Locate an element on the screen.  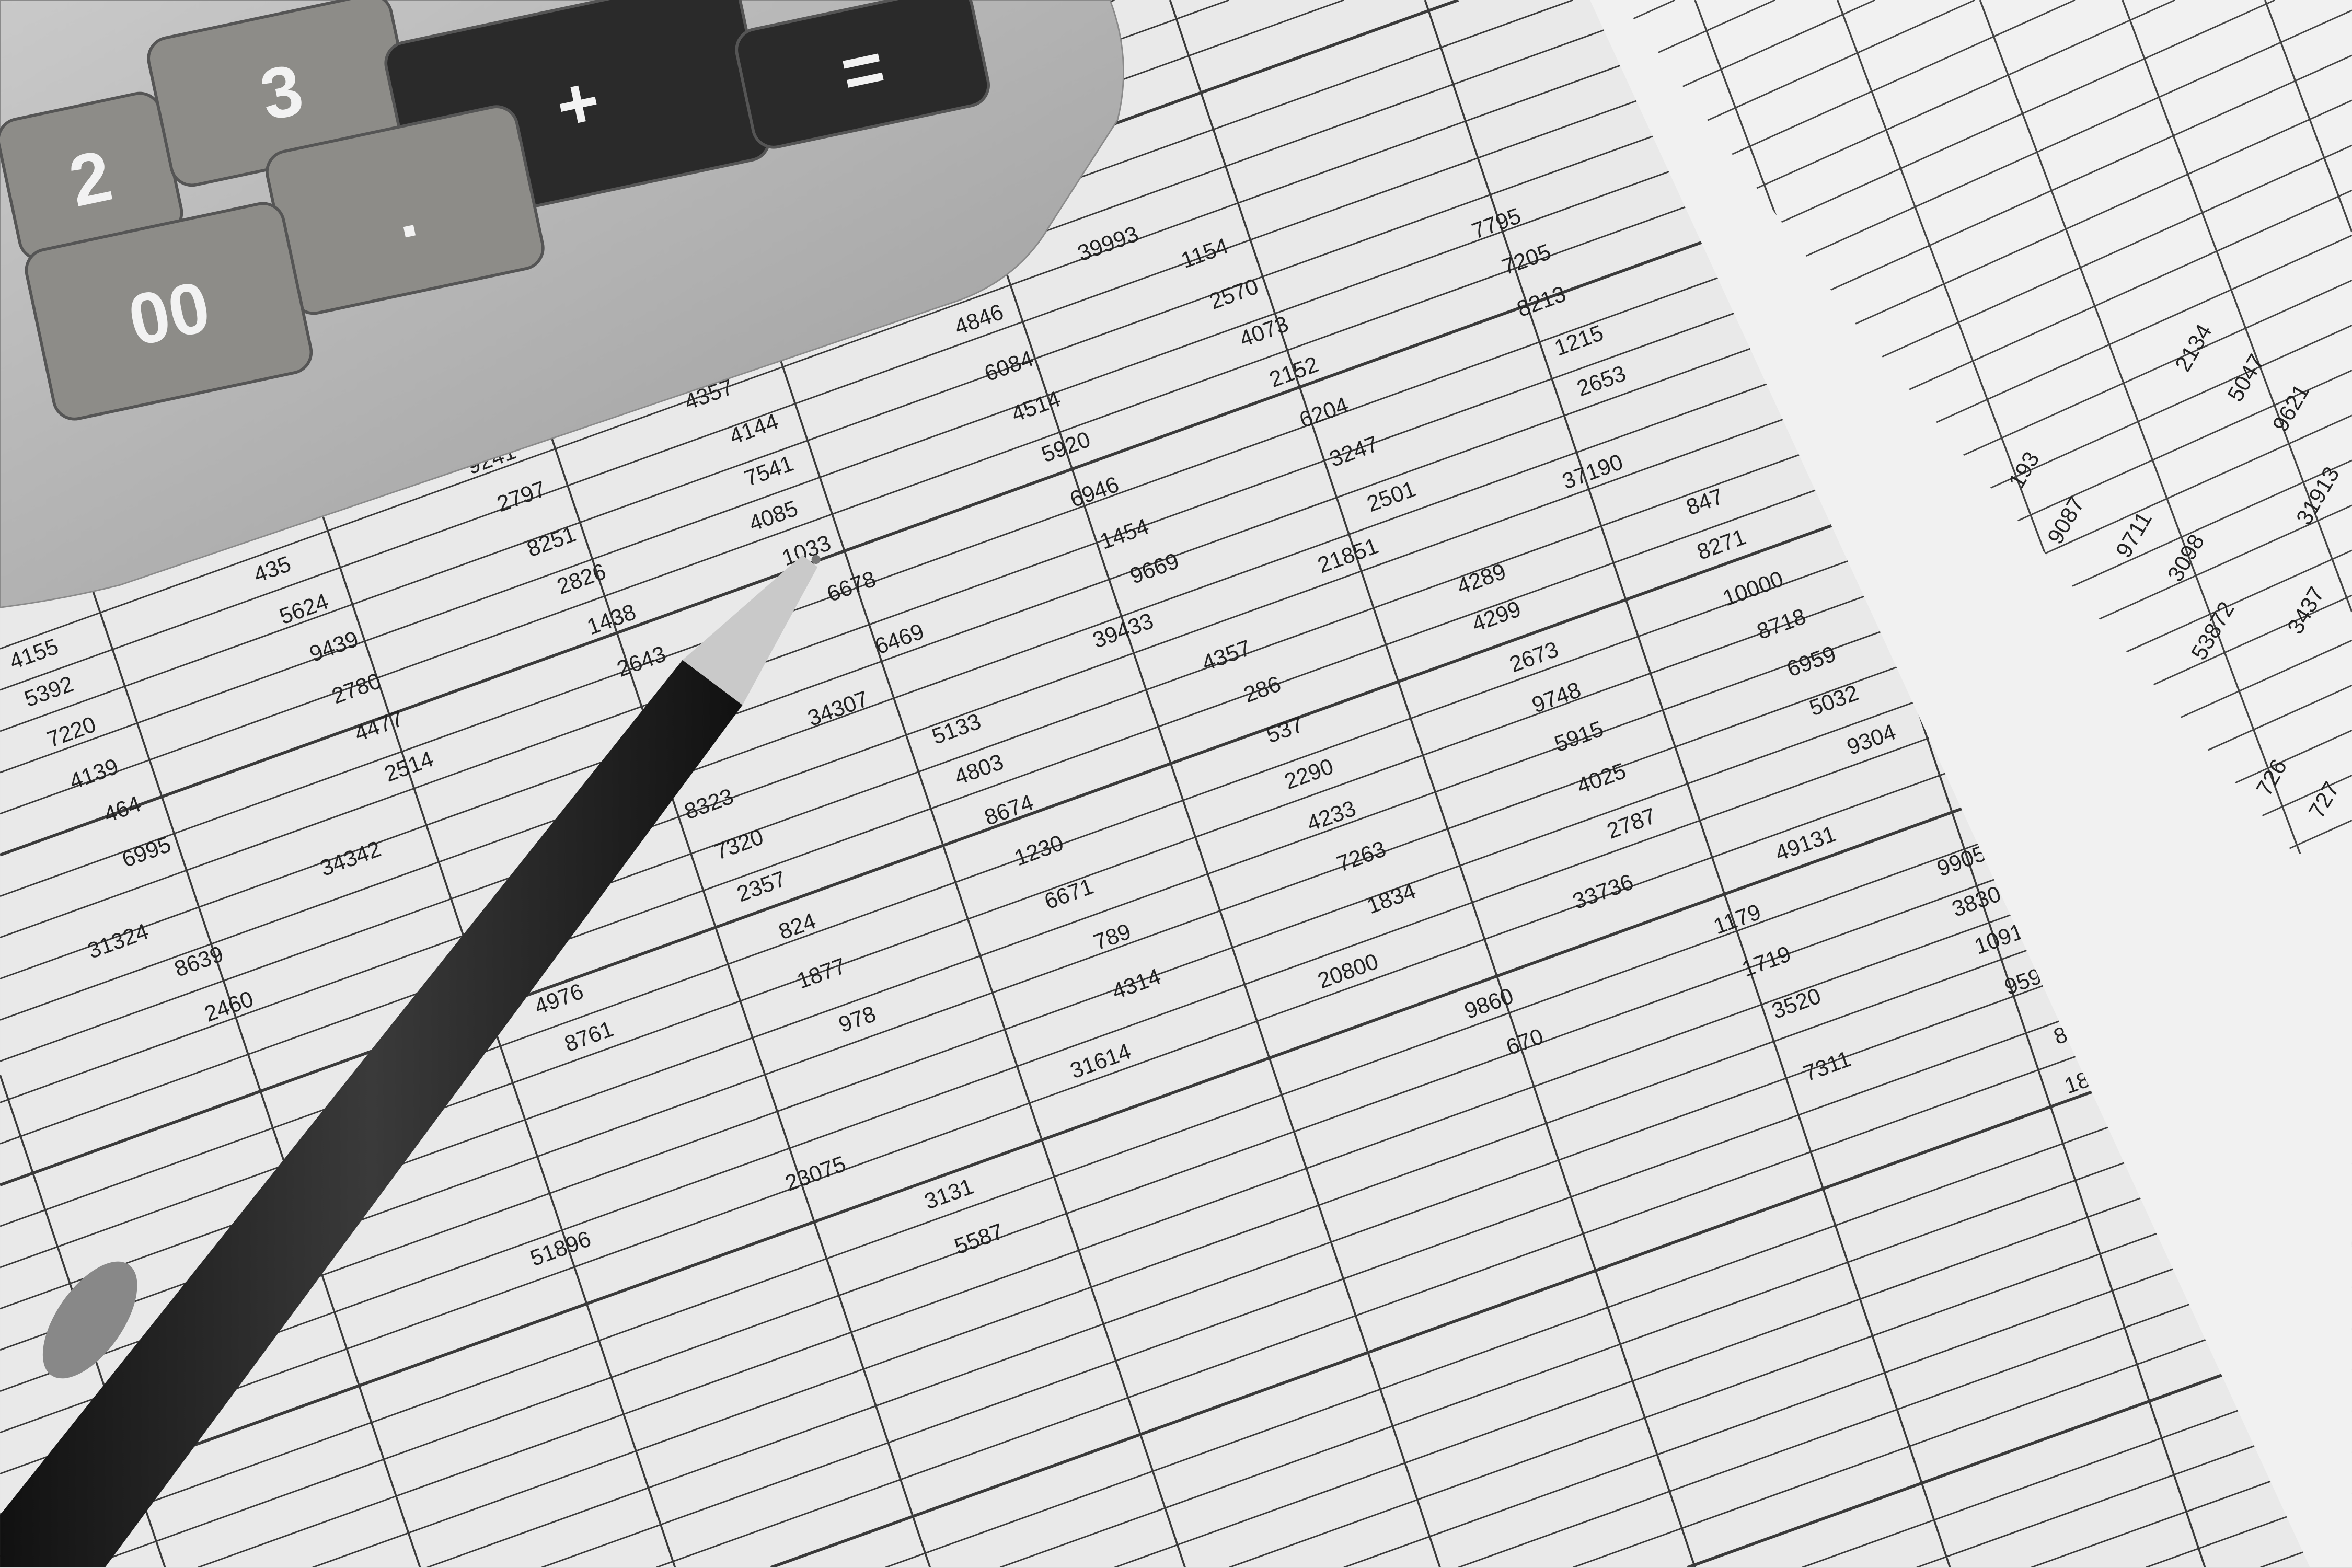
key-label: 00 is located at coordinates (169, 313).